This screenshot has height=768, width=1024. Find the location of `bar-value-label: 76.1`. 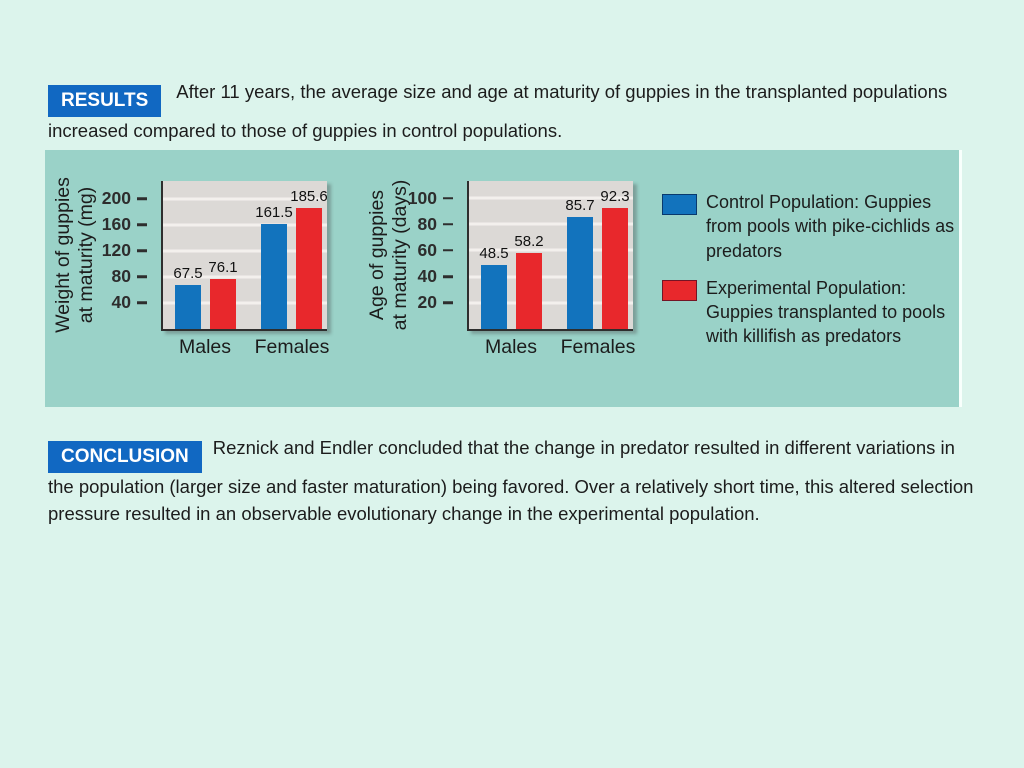

bar-value-label: 76.1 is located at coordinates (223, 268).